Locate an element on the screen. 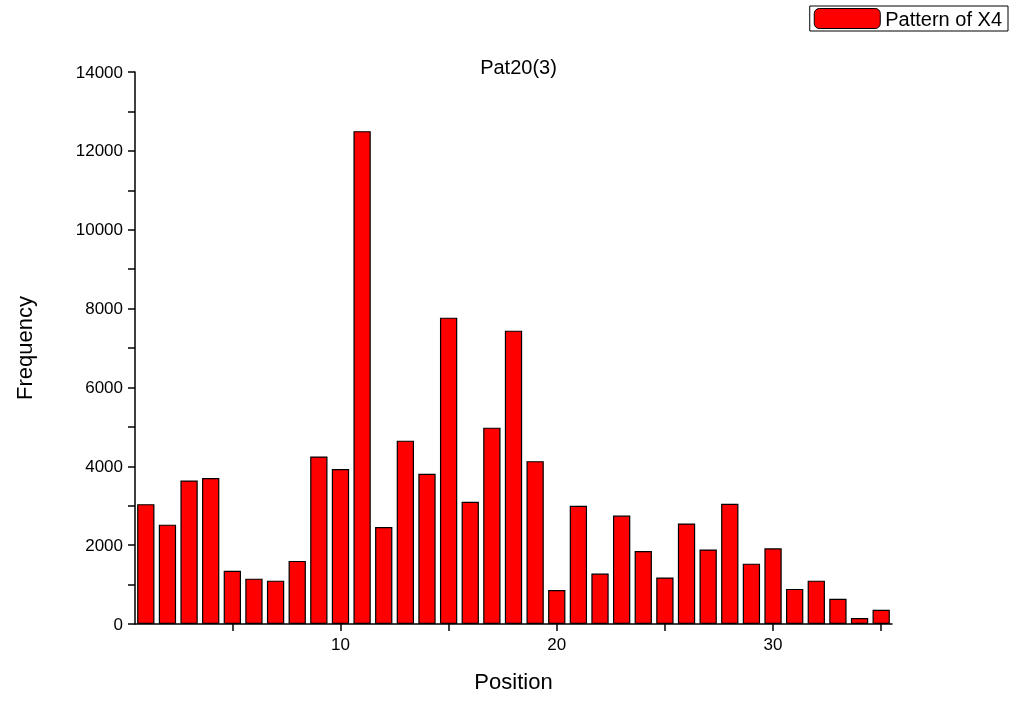 Image resolution: width=1010 pixels, height=711 pixels. y-tick-label: 10000 is located at coordinates (99, 230).